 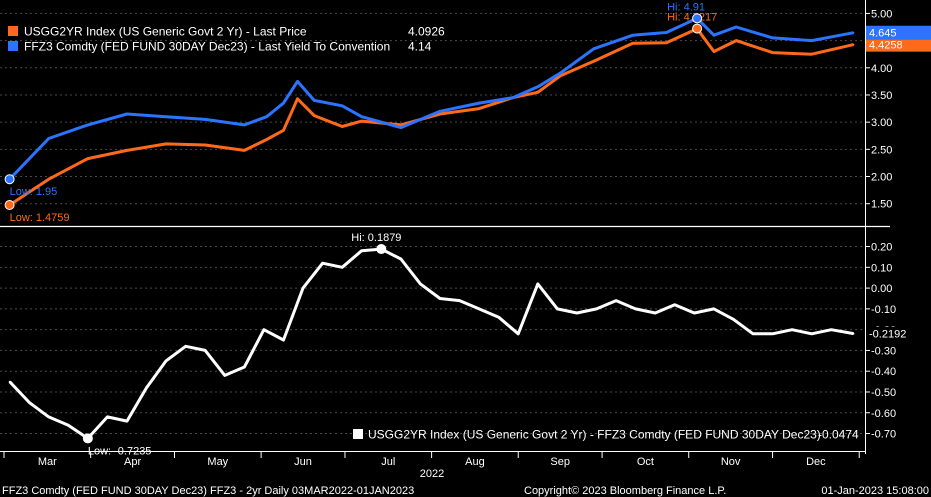 What do you see at coordinates (376, 238) in the screenshot?
I see `annotation-label-lower-0-1: Hi: 0.1879` at bounding box center [376, 238].